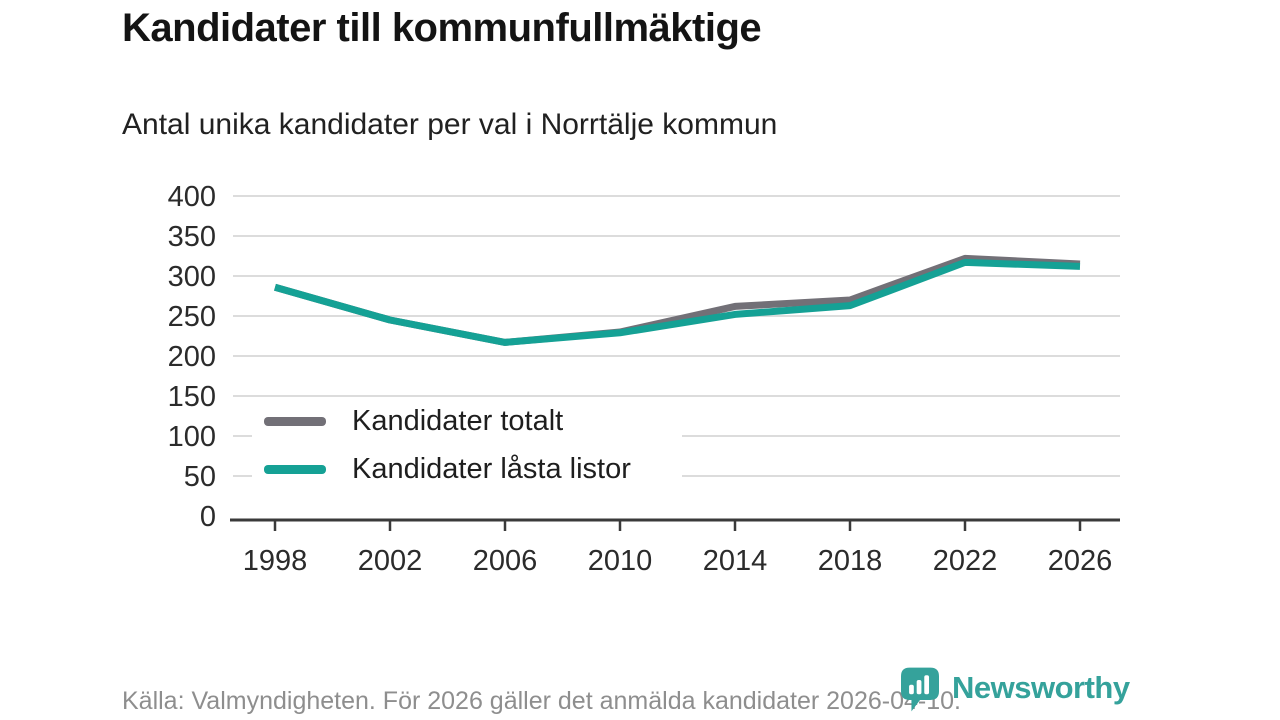  Describe the element at coordinates (192, 317) in the screenshot. I see `svg-text: 250` at that location.